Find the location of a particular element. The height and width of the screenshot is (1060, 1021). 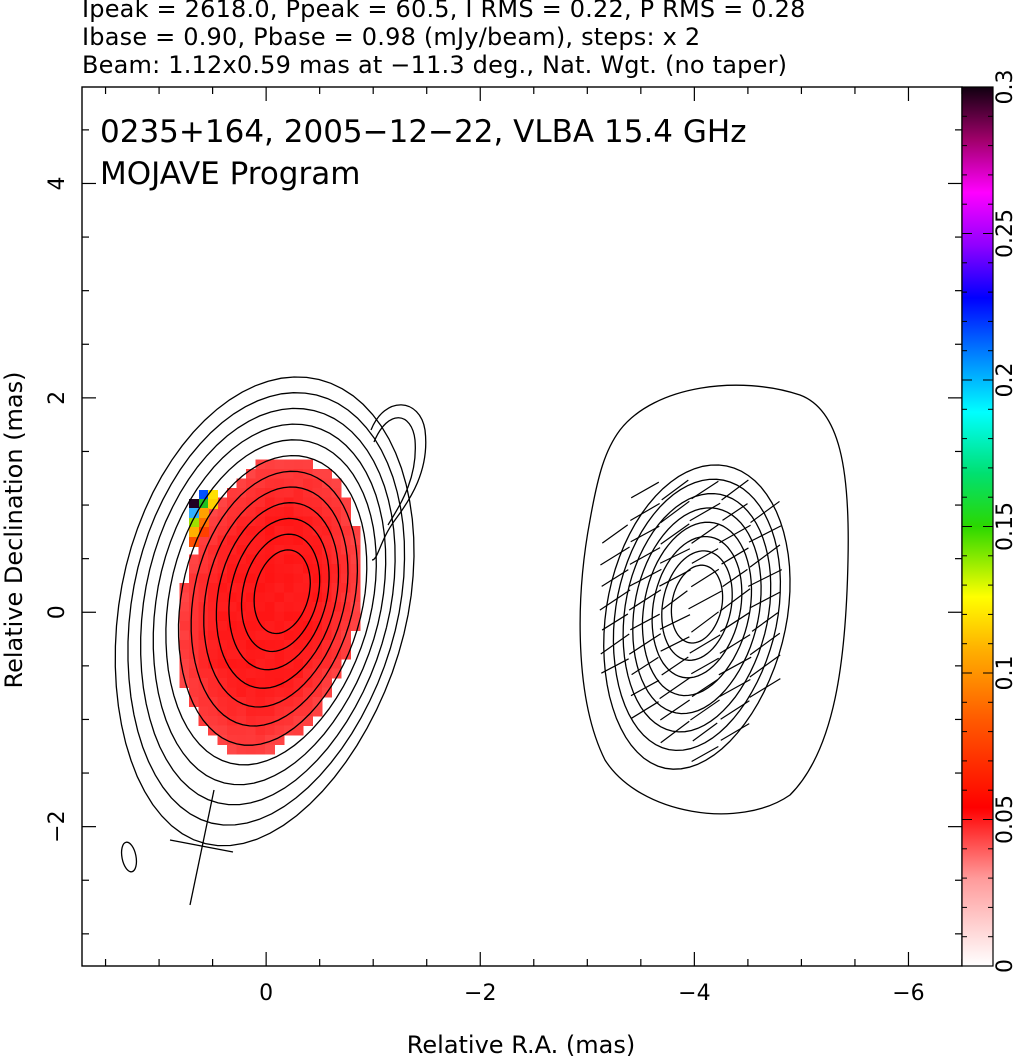

x-axis-label: Relative R.A. (mas) is located at coordinates (521, 1045).